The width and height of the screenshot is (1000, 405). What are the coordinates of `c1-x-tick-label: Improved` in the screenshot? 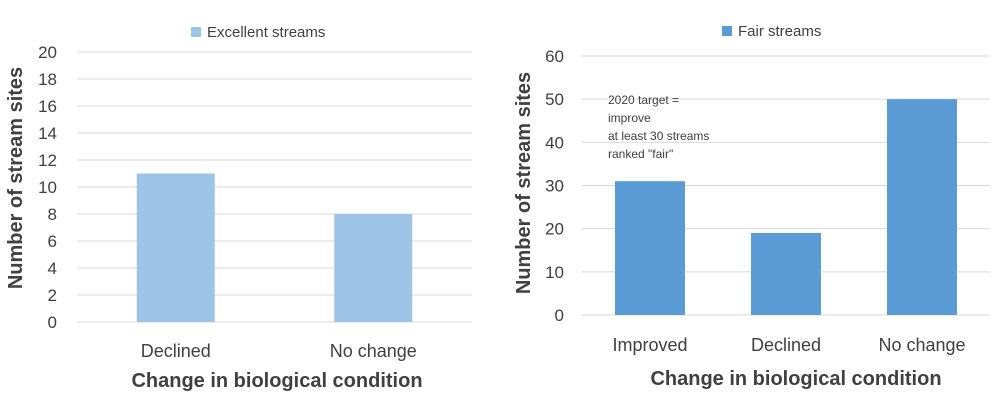 It's located at (649, 345).